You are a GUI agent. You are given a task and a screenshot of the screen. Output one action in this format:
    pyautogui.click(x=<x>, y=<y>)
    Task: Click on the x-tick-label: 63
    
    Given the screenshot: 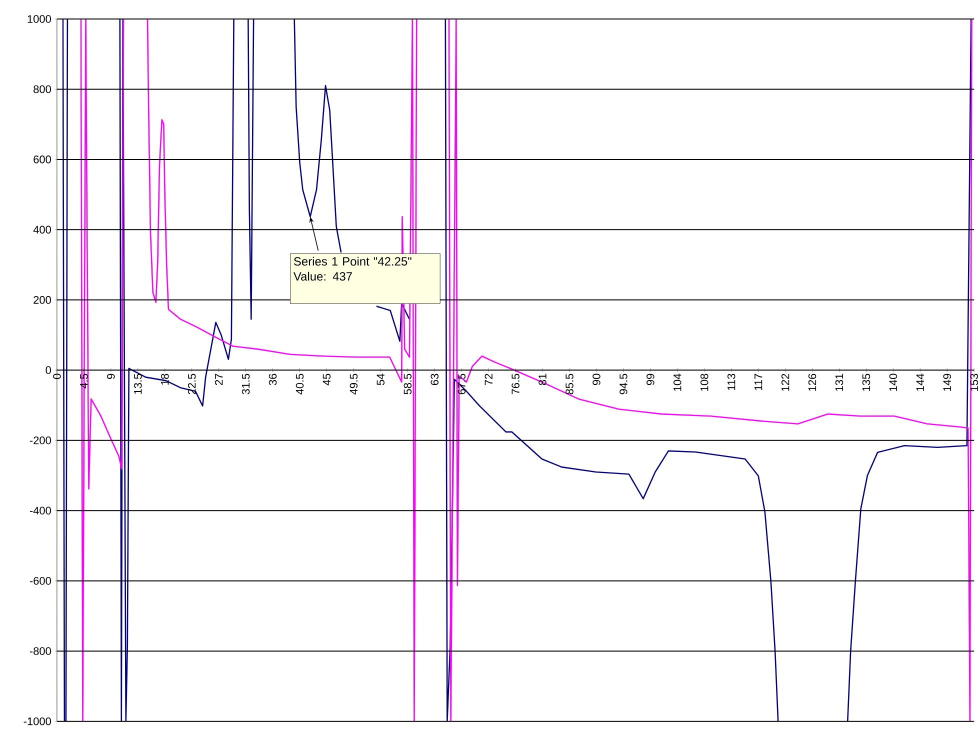 What is the action you would take?
    pyautogui.click(x=434, y=380)
    